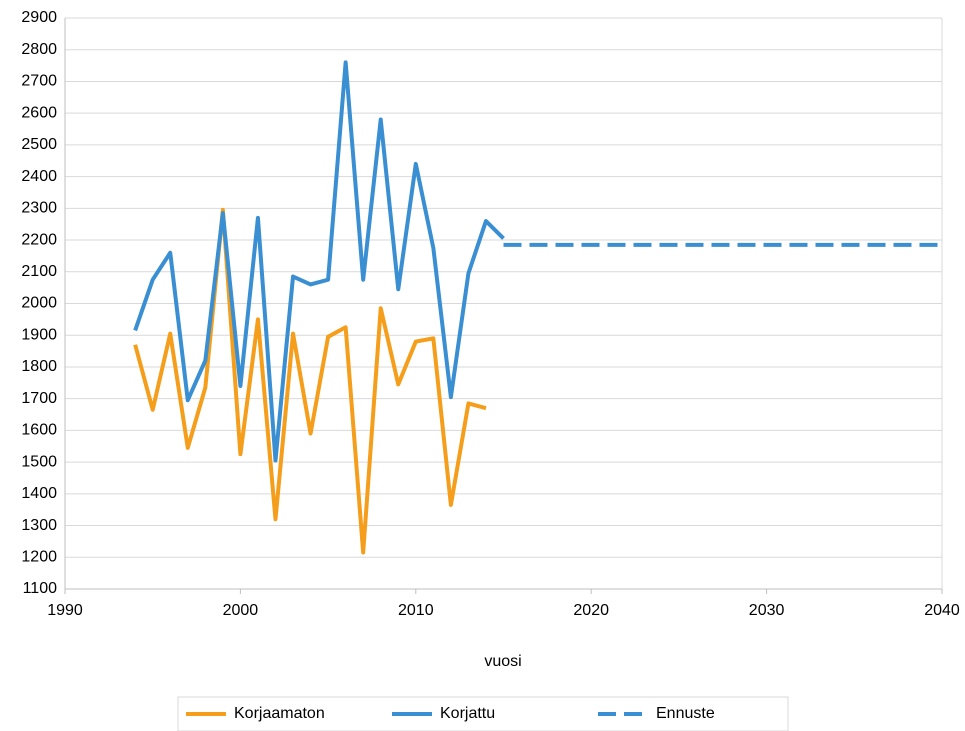 The height and width of the screenshot is (731, 965). I want to click on y-tick-label: 1500, so click(39, 461).